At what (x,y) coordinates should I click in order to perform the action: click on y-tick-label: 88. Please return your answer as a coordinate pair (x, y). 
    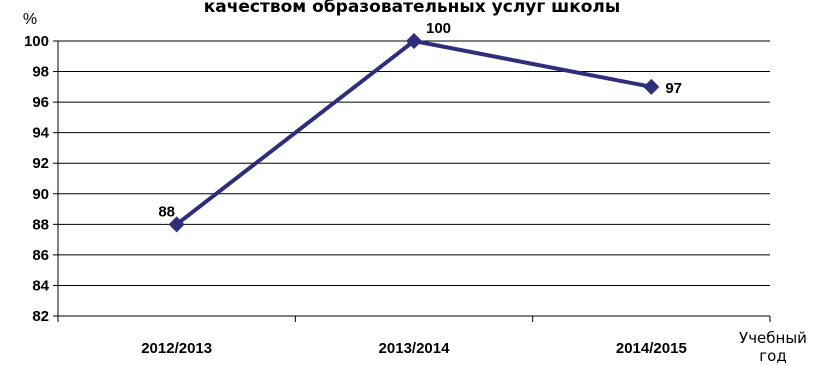
    Looking at the image, I should click on (40, 224).